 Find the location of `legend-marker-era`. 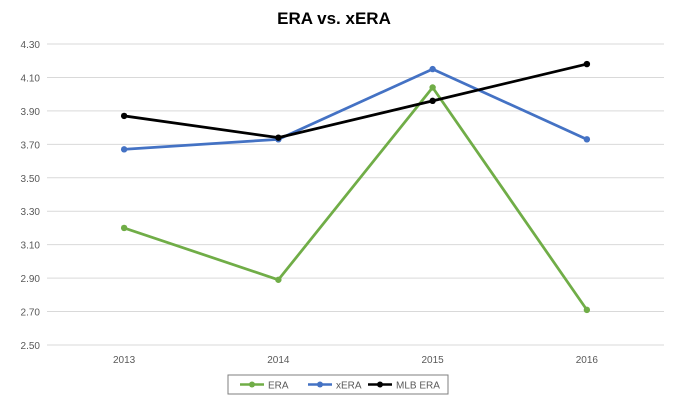

legend-marker-era is located at coordinates (252, 384).